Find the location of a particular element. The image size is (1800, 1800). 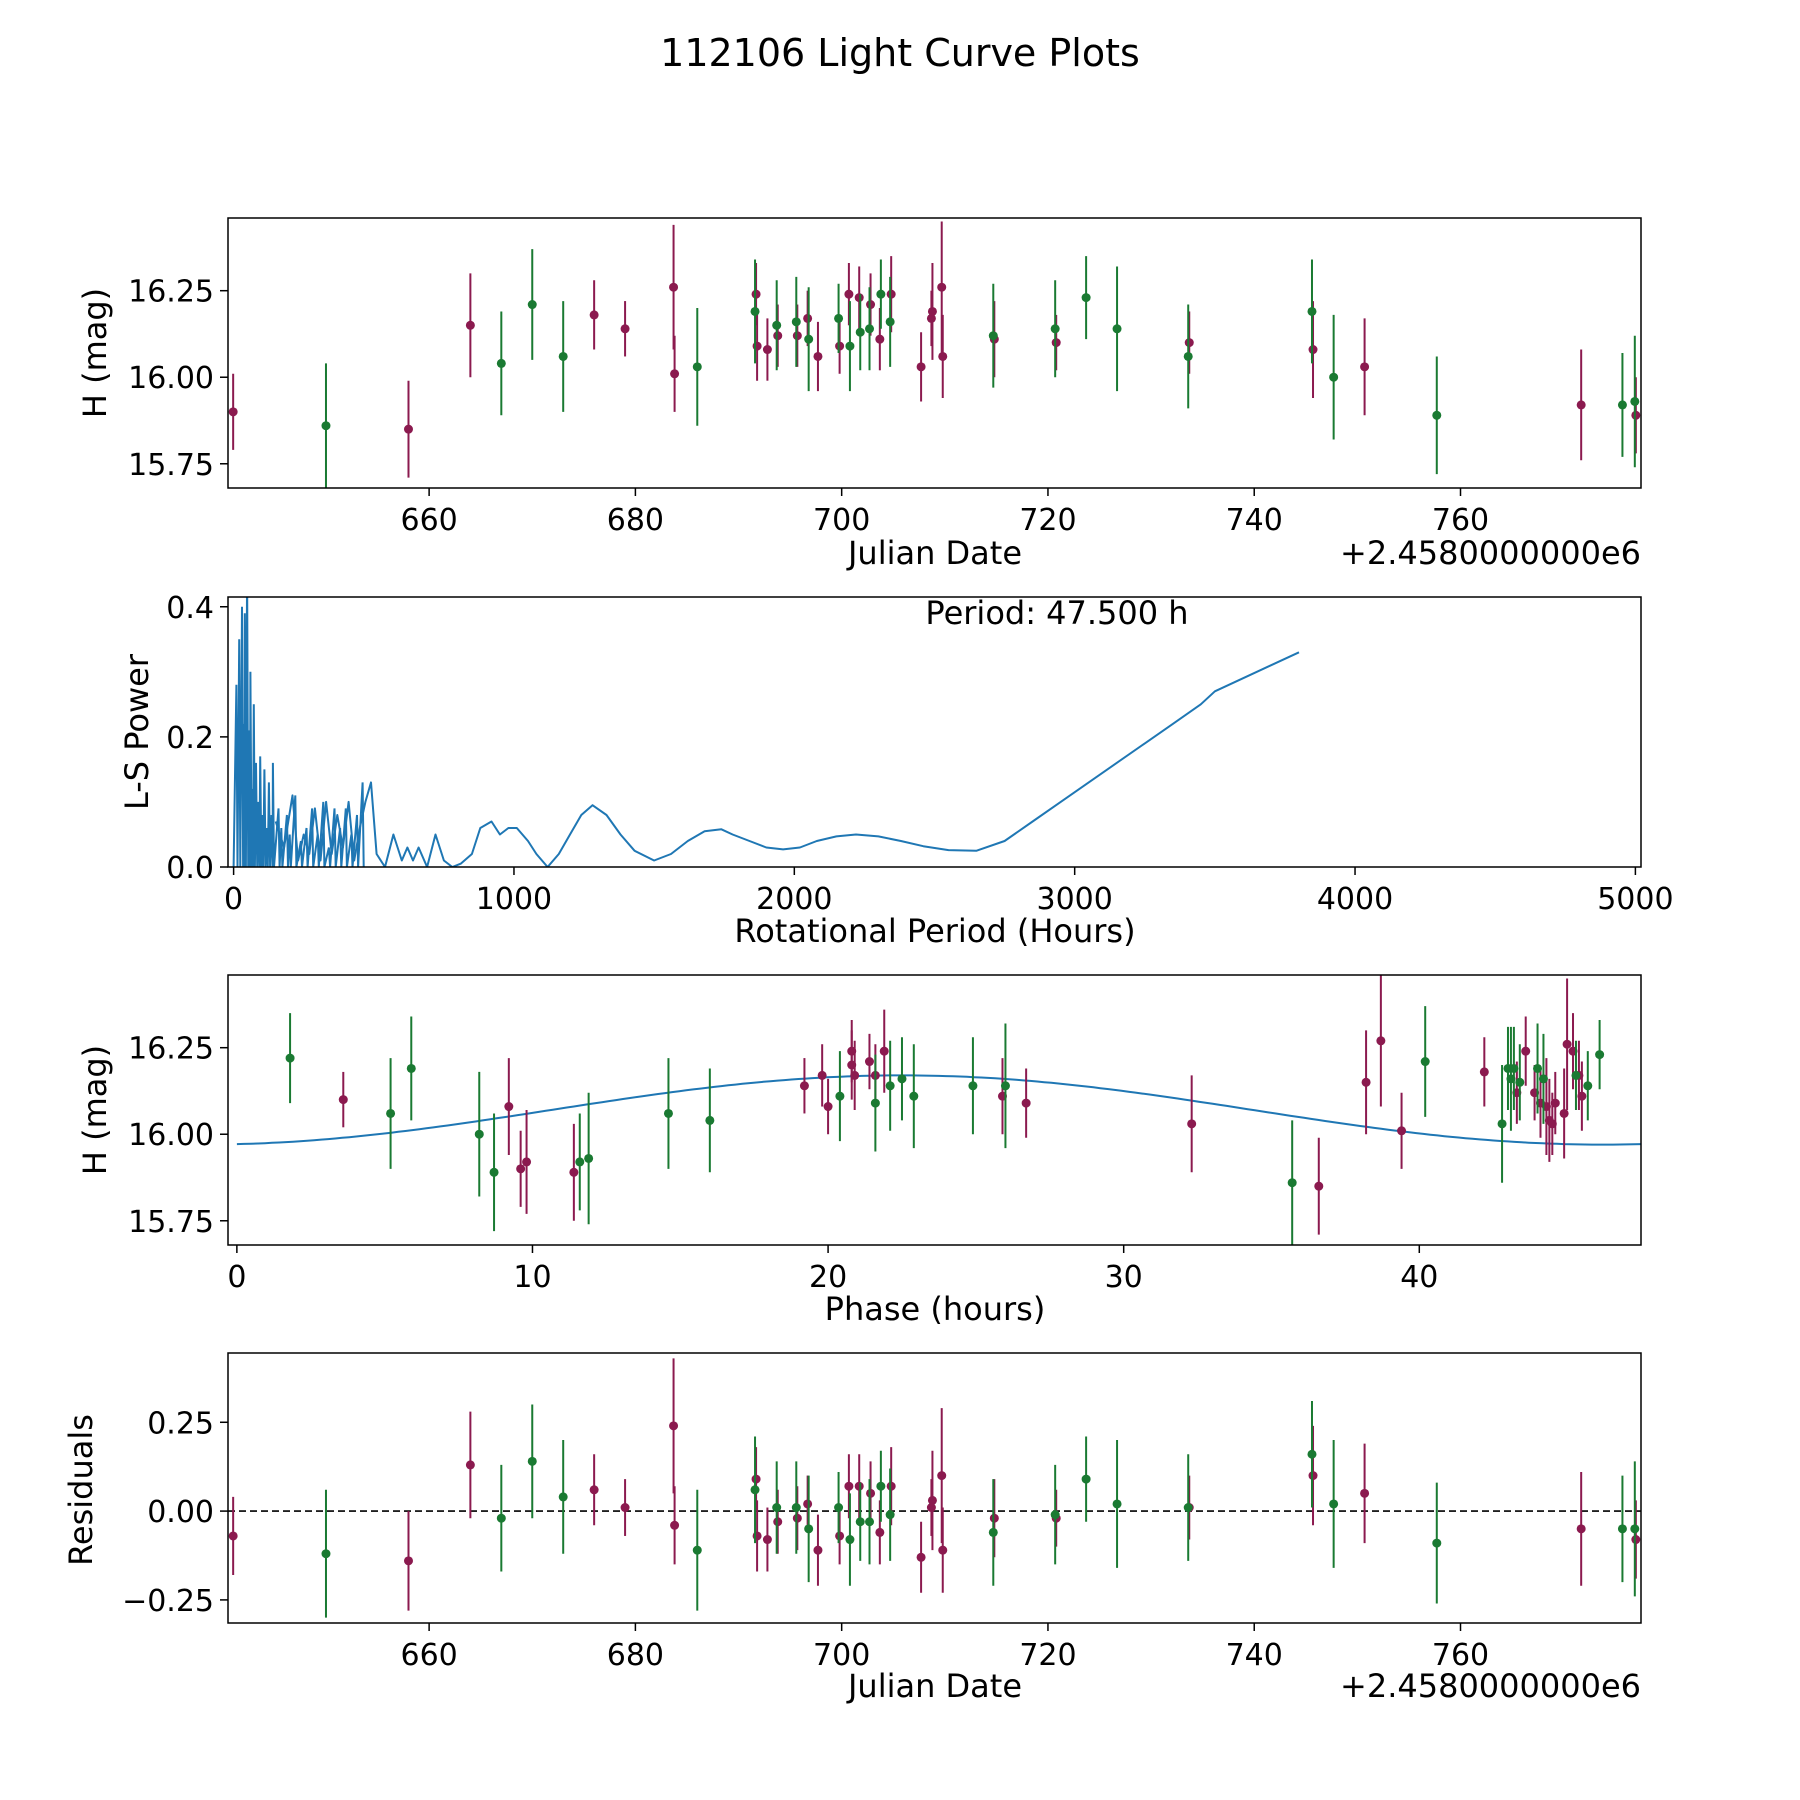

y-tick-label: 16.25 is located at coordinates (171, 292).